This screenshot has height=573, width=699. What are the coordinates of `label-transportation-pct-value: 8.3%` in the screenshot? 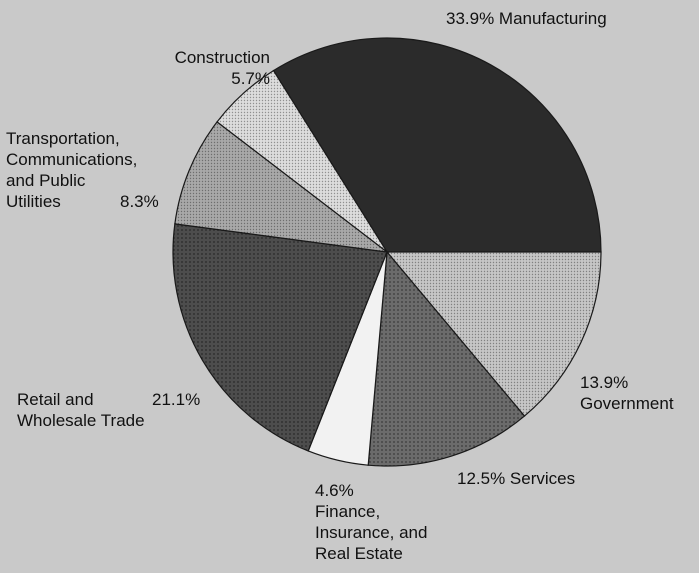 It's located at (139, 201).